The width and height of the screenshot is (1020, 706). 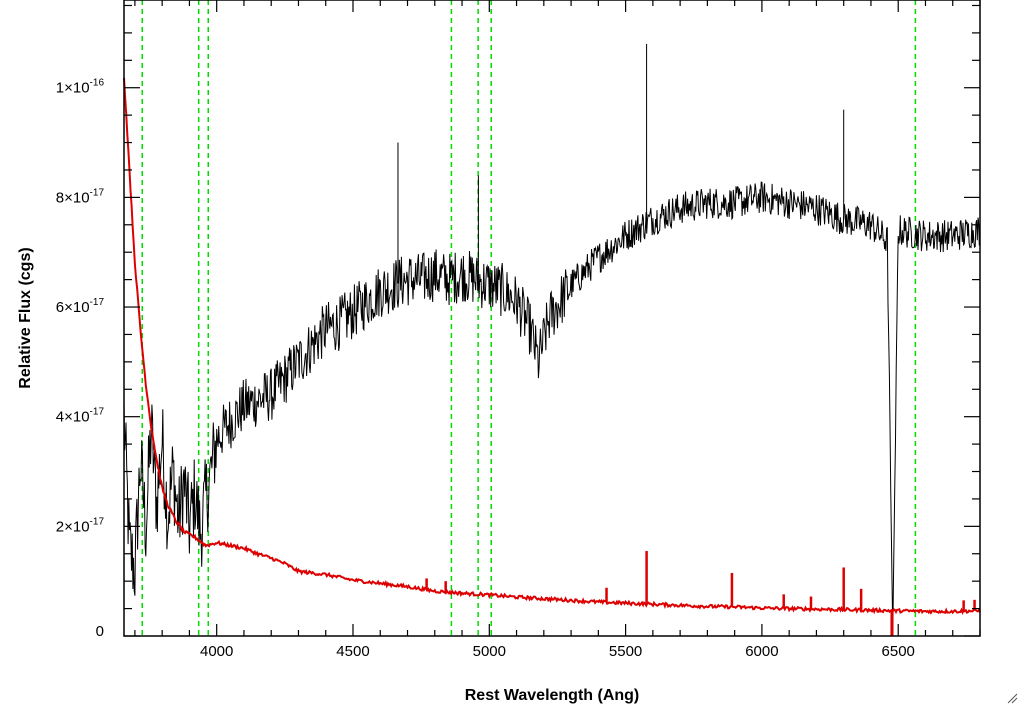 I want to click on y-tick-label: 2×10⁻¹⁷, so click(x=80, y=525).